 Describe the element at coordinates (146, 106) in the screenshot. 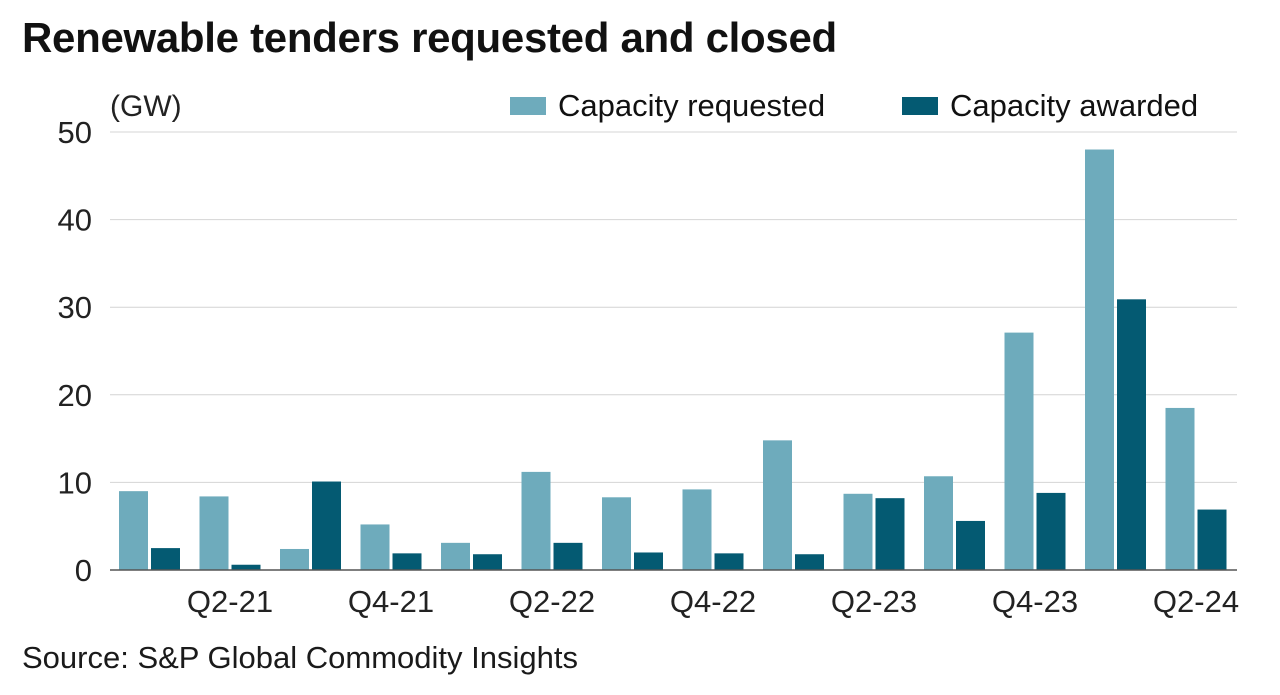

I see `y-axis-unit-label: (GW)` at that location.